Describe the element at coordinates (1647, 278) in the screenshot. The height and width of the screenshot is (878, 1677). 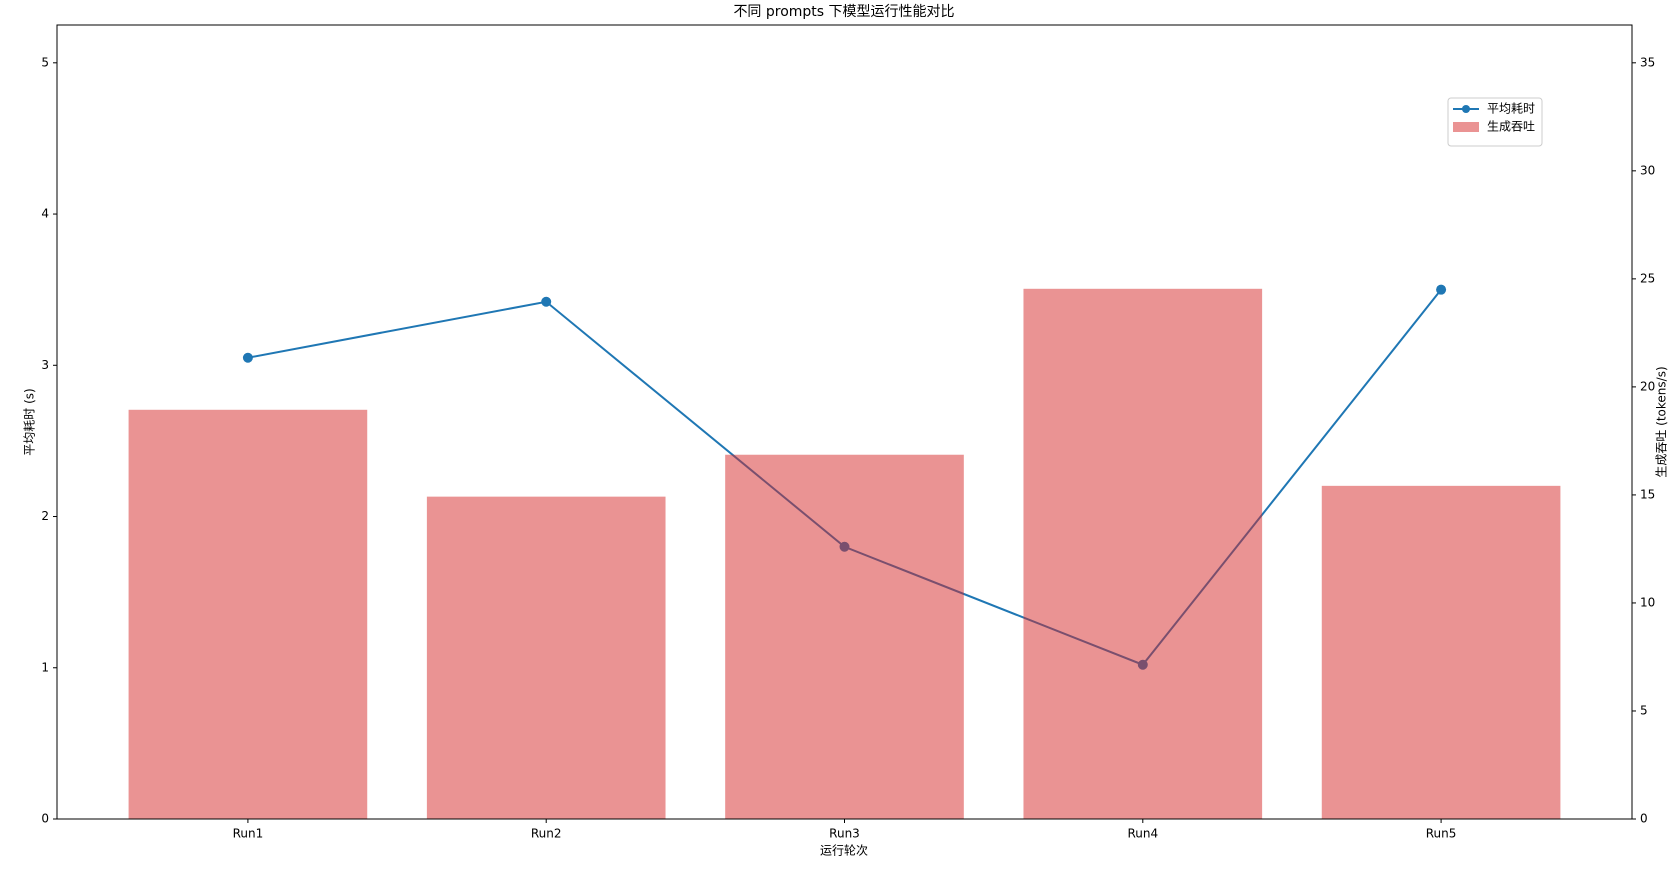
I see `y2-tick-label: 25` at that location.